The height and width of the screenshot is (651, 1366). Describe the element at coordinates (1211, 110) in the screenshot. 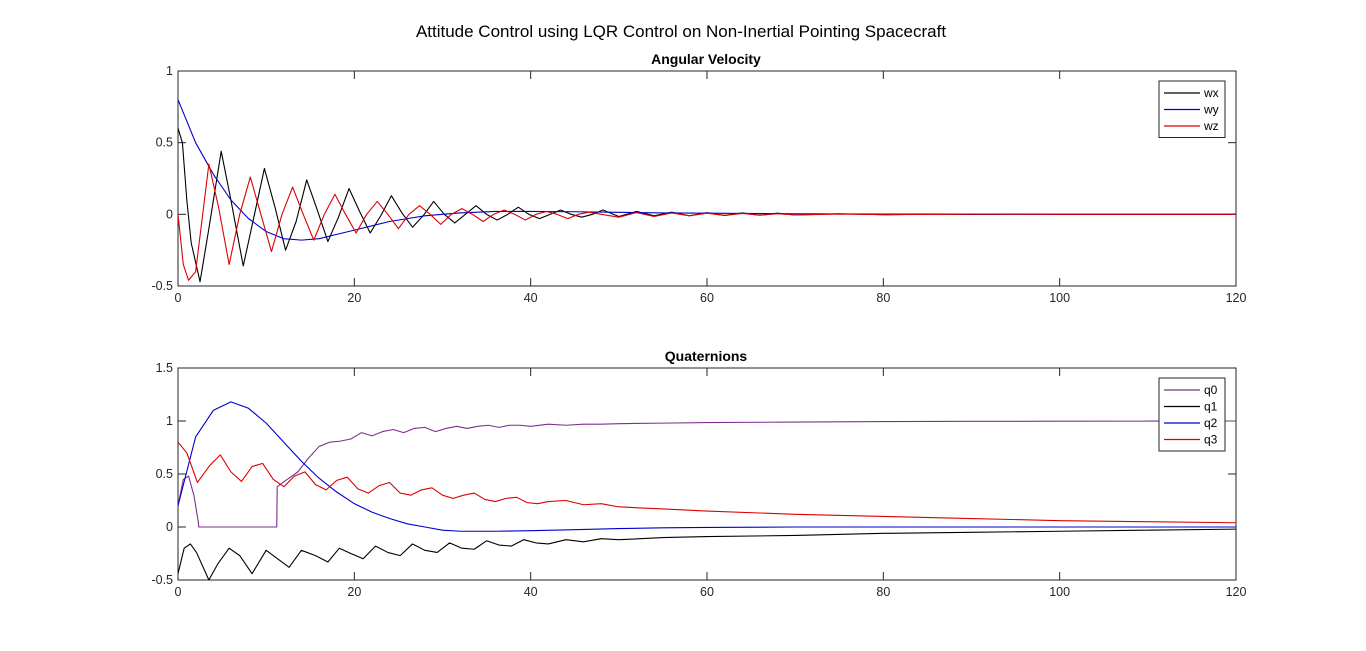

I see `legend-label-wy: wy` at that location.